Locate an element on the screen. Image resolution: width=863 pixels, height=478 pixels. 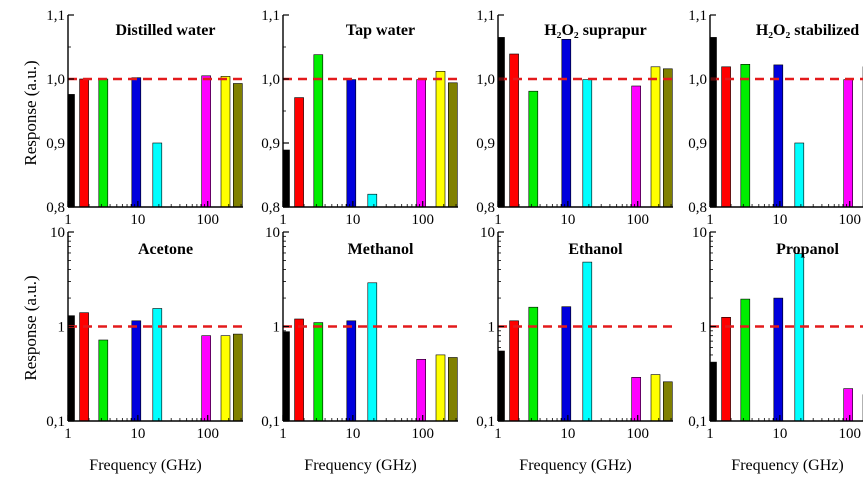
xtick-label-h-o-suprapur-2: 100 is located at coordinates (637, 220).